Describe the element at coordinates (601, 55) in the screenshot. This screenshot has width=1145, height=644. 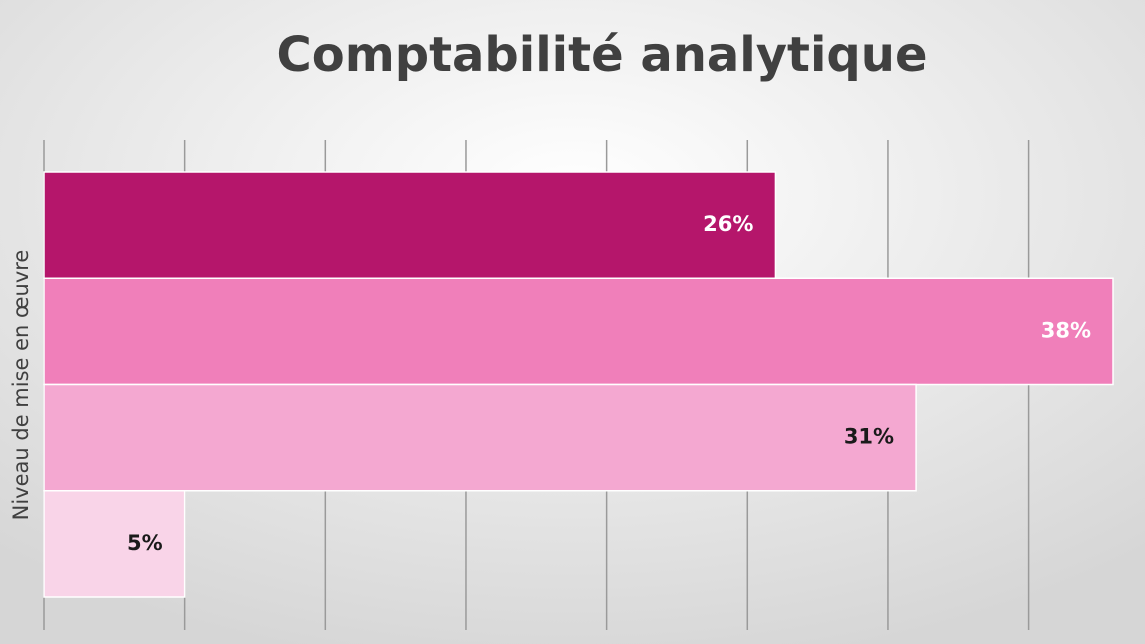
I see `chart-title: Comptabilité analytique` at that location.